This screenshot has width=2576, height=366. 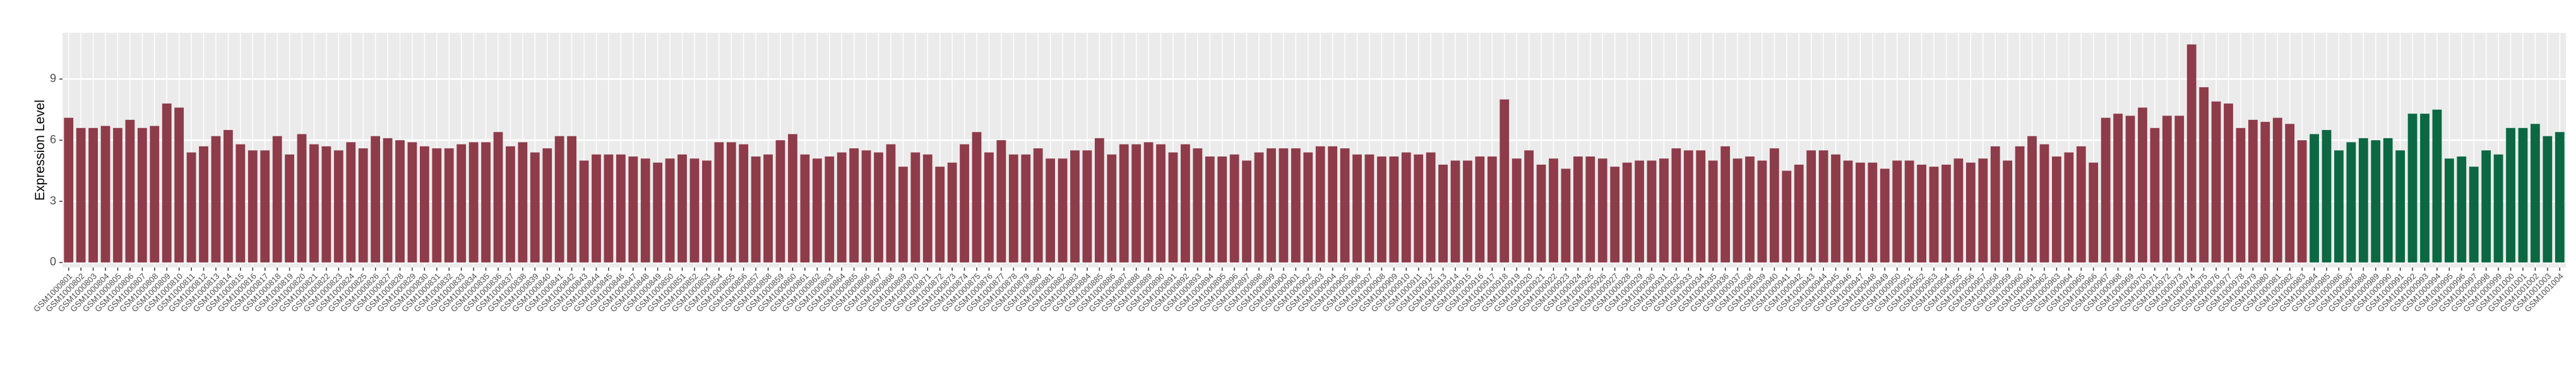 I want to click on y-tick-label: 6, so click(x=53, y=139).